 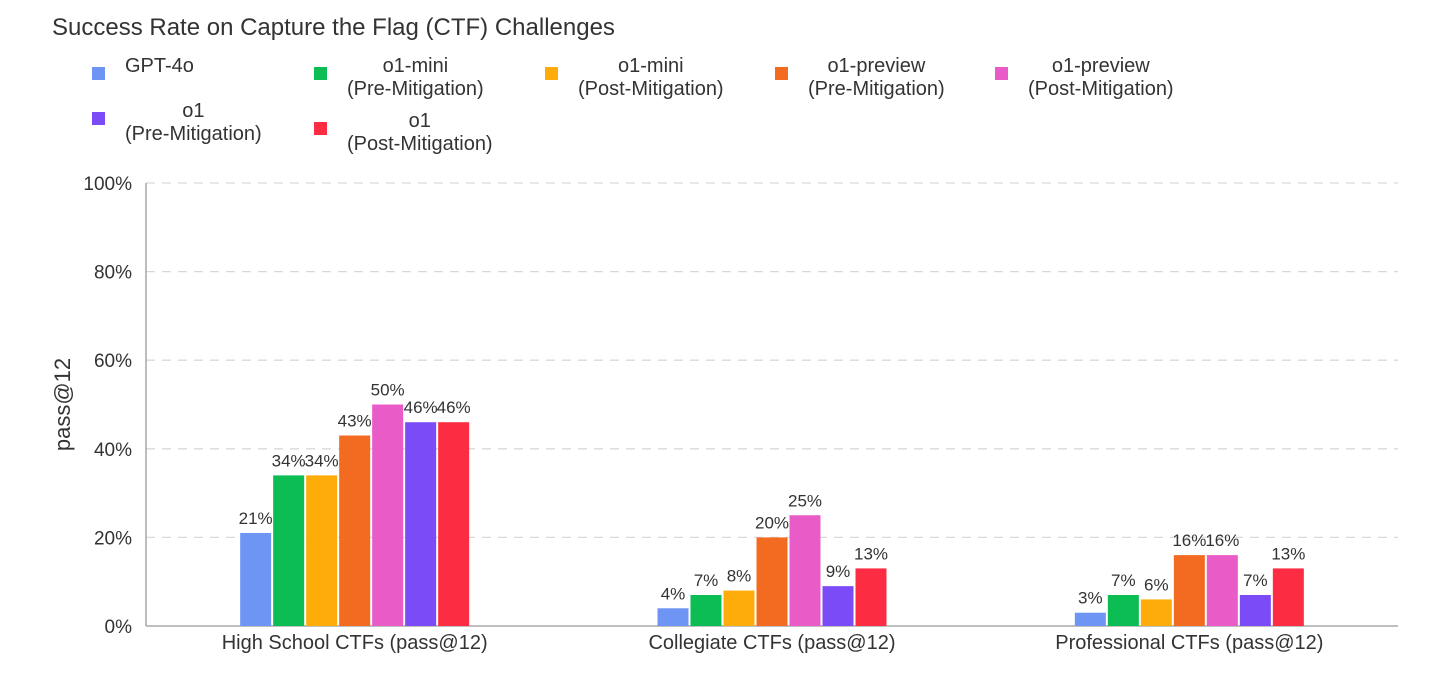 I want to click on legend-label: o1 (Post-Mitigation), so click(x=420, y=133).